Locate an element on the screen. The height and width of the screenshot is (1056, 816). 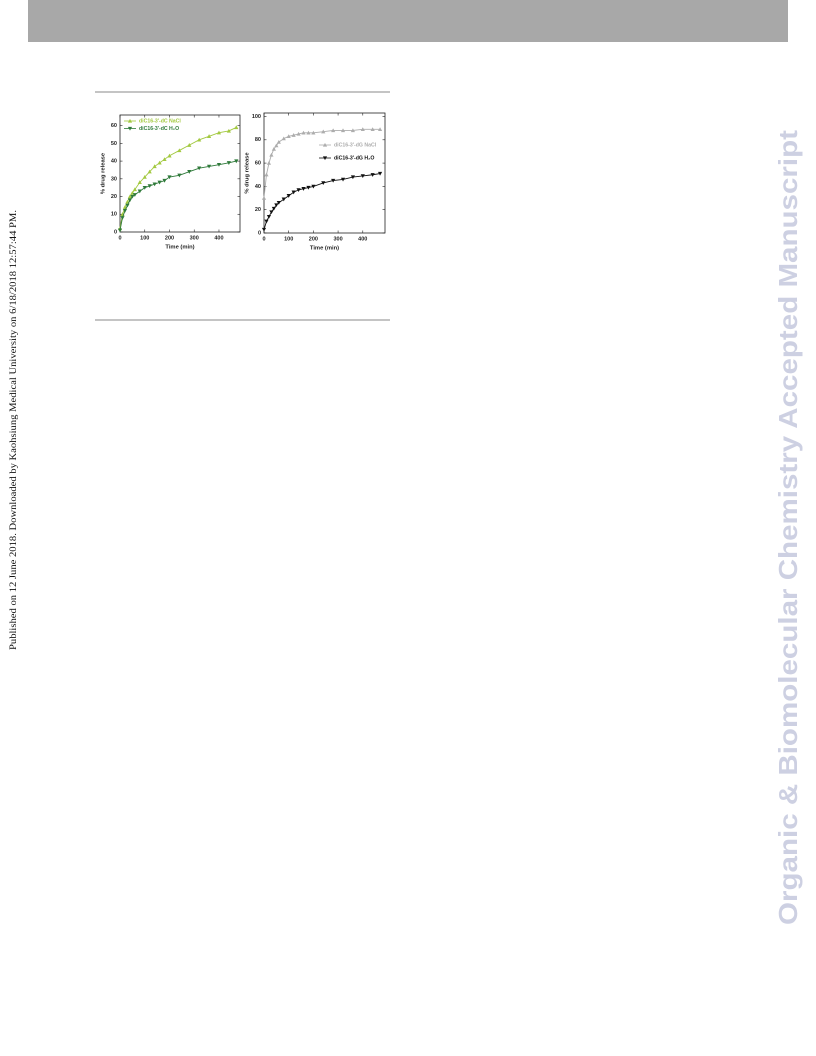
y-tick-label: 80 is located at coordinates (258, 140).